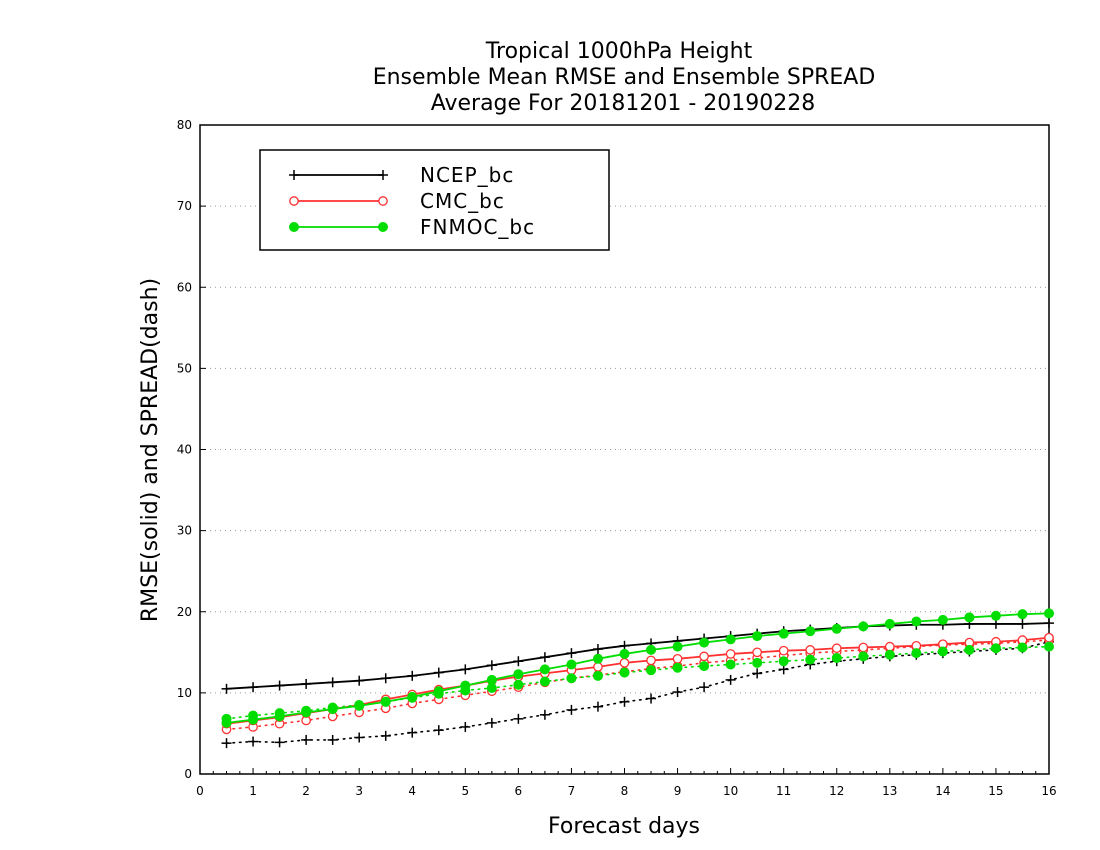  Describe the element at coordinates (572, 791) in the screenshot. I see `x-tick-label: 7` at that location.